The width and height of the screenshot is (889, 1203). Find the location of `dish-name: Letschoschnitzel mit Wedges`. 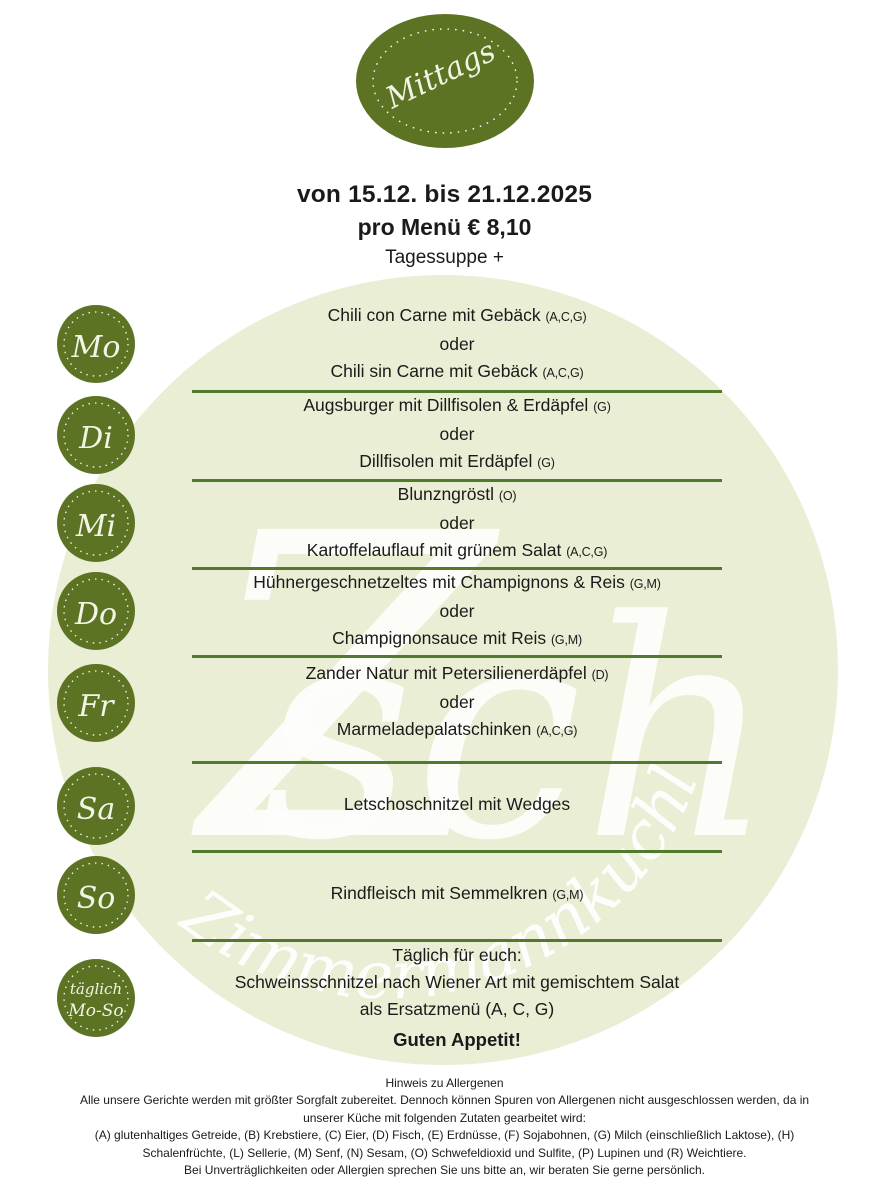

dish-name: Letschoschnitzel mit Wedges is located at coordinates (457, 804).